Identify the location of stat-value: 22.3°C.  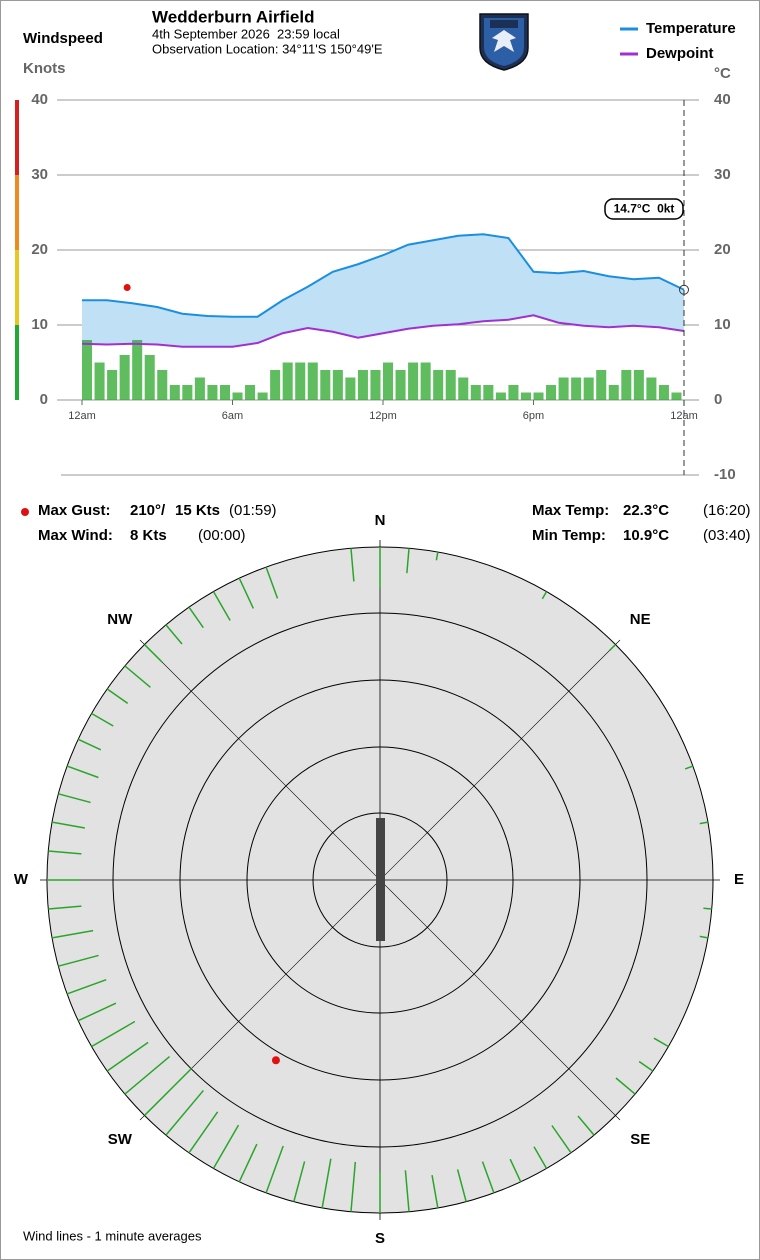
(646, 510).